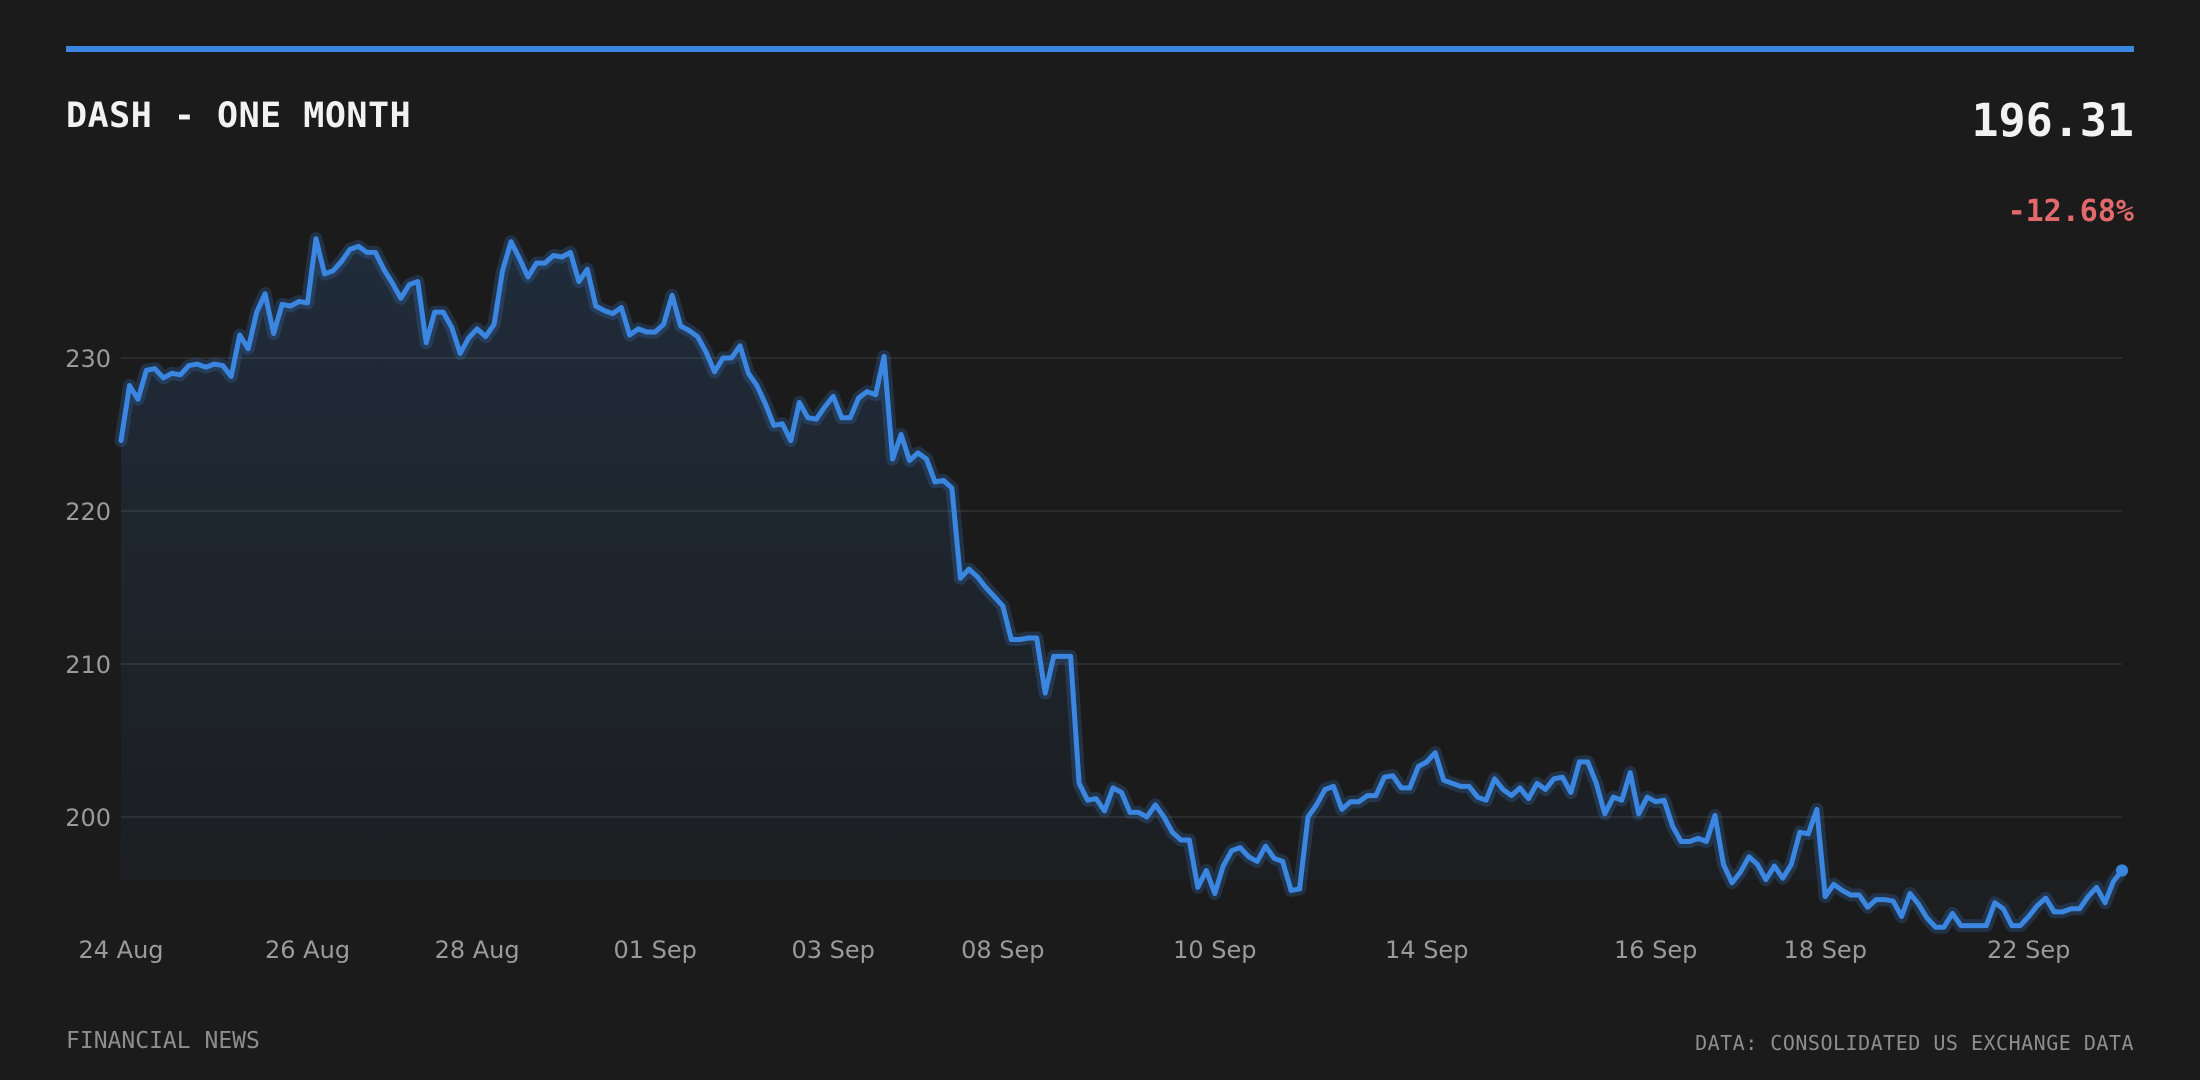 This screenshot has width=2200, height=1080. Describe the element at coordinates (88, 588) in the screenshot. I see `y-axis: 200 210 220 230` at that location.